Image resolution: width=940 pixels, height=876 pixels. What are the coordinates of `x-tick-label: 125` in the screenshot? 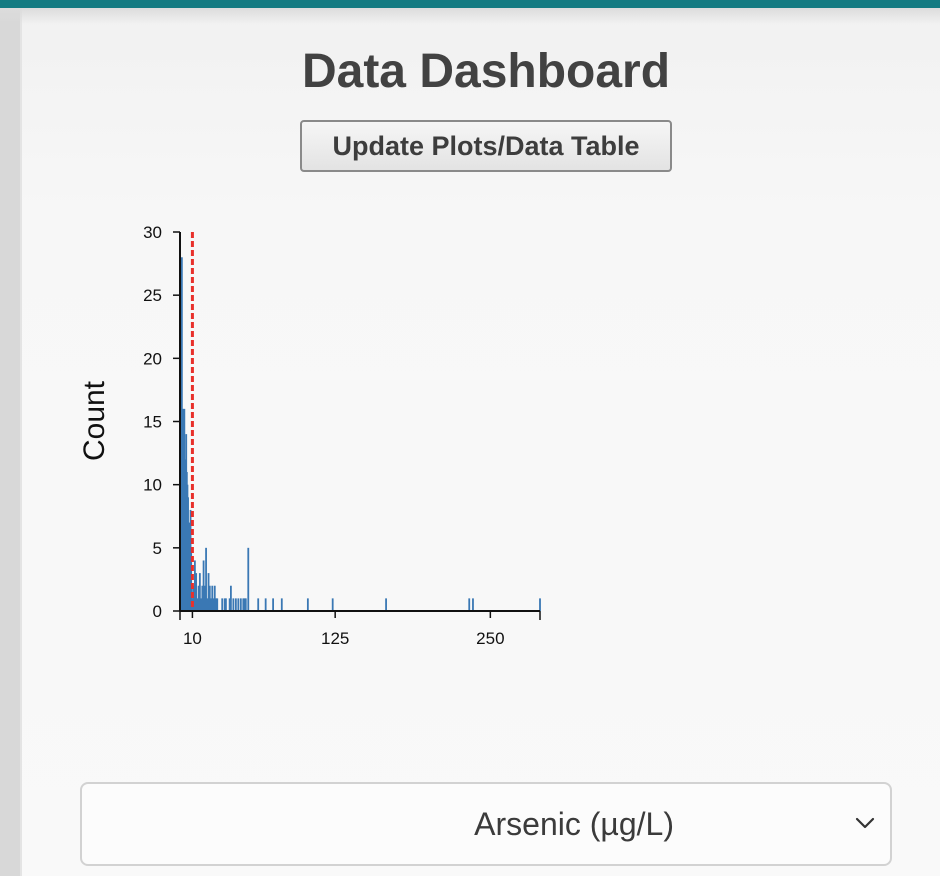 It's located at (335, 638).